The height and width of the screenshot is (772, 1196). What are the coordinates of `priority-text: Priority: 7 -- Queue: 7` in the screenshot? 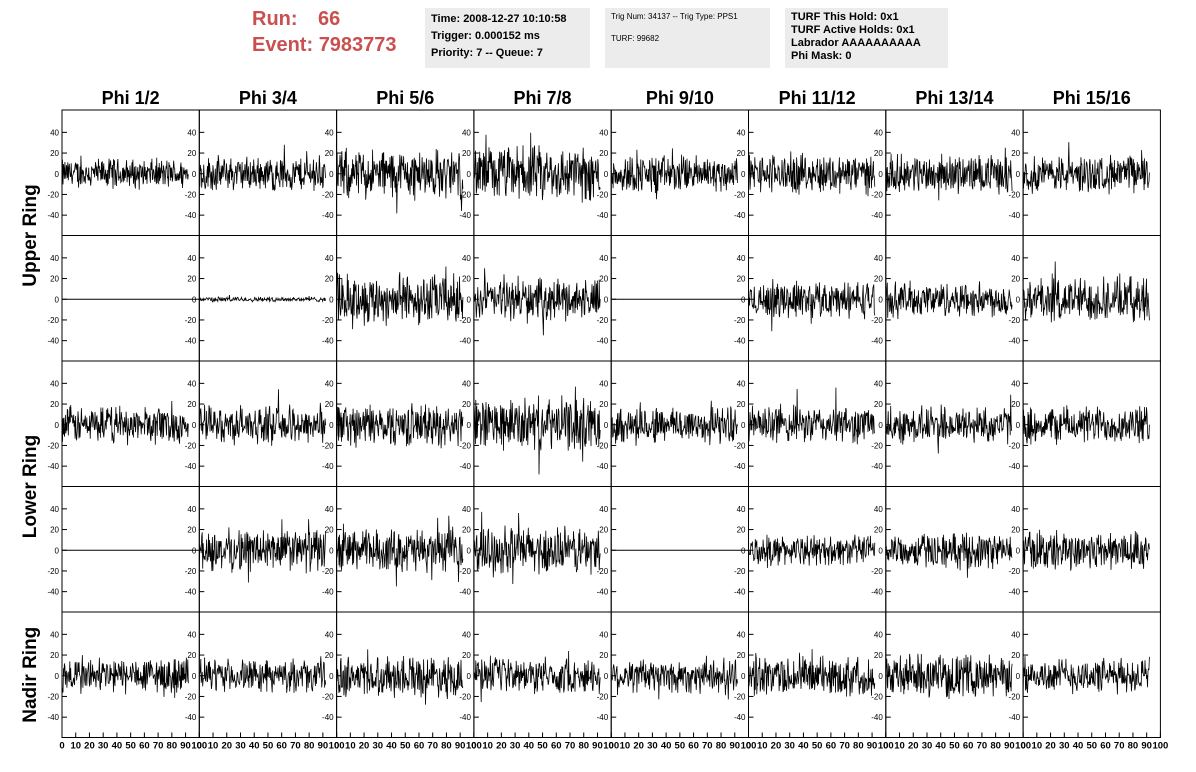 It's located at (487, 53).